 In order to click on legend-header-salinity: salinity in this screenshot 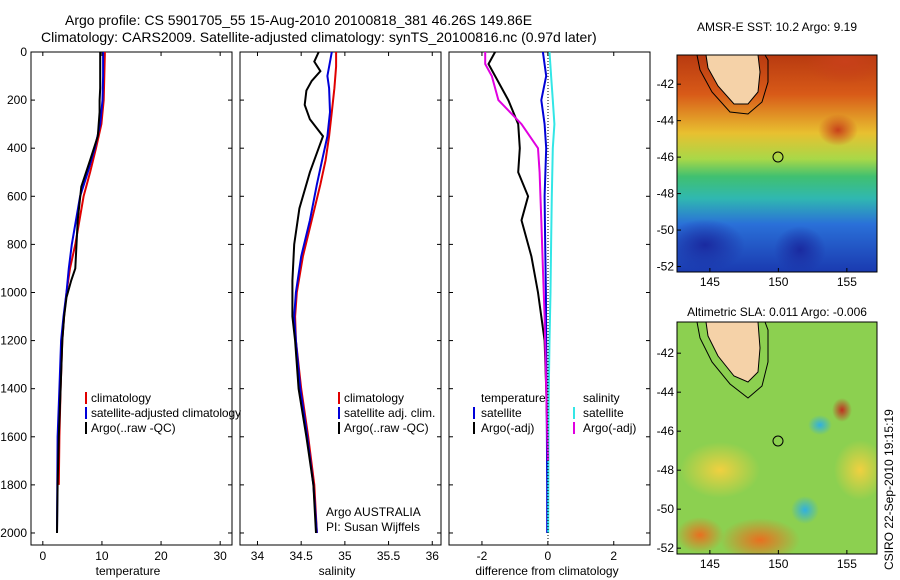, I will do `click(601, 398)`.